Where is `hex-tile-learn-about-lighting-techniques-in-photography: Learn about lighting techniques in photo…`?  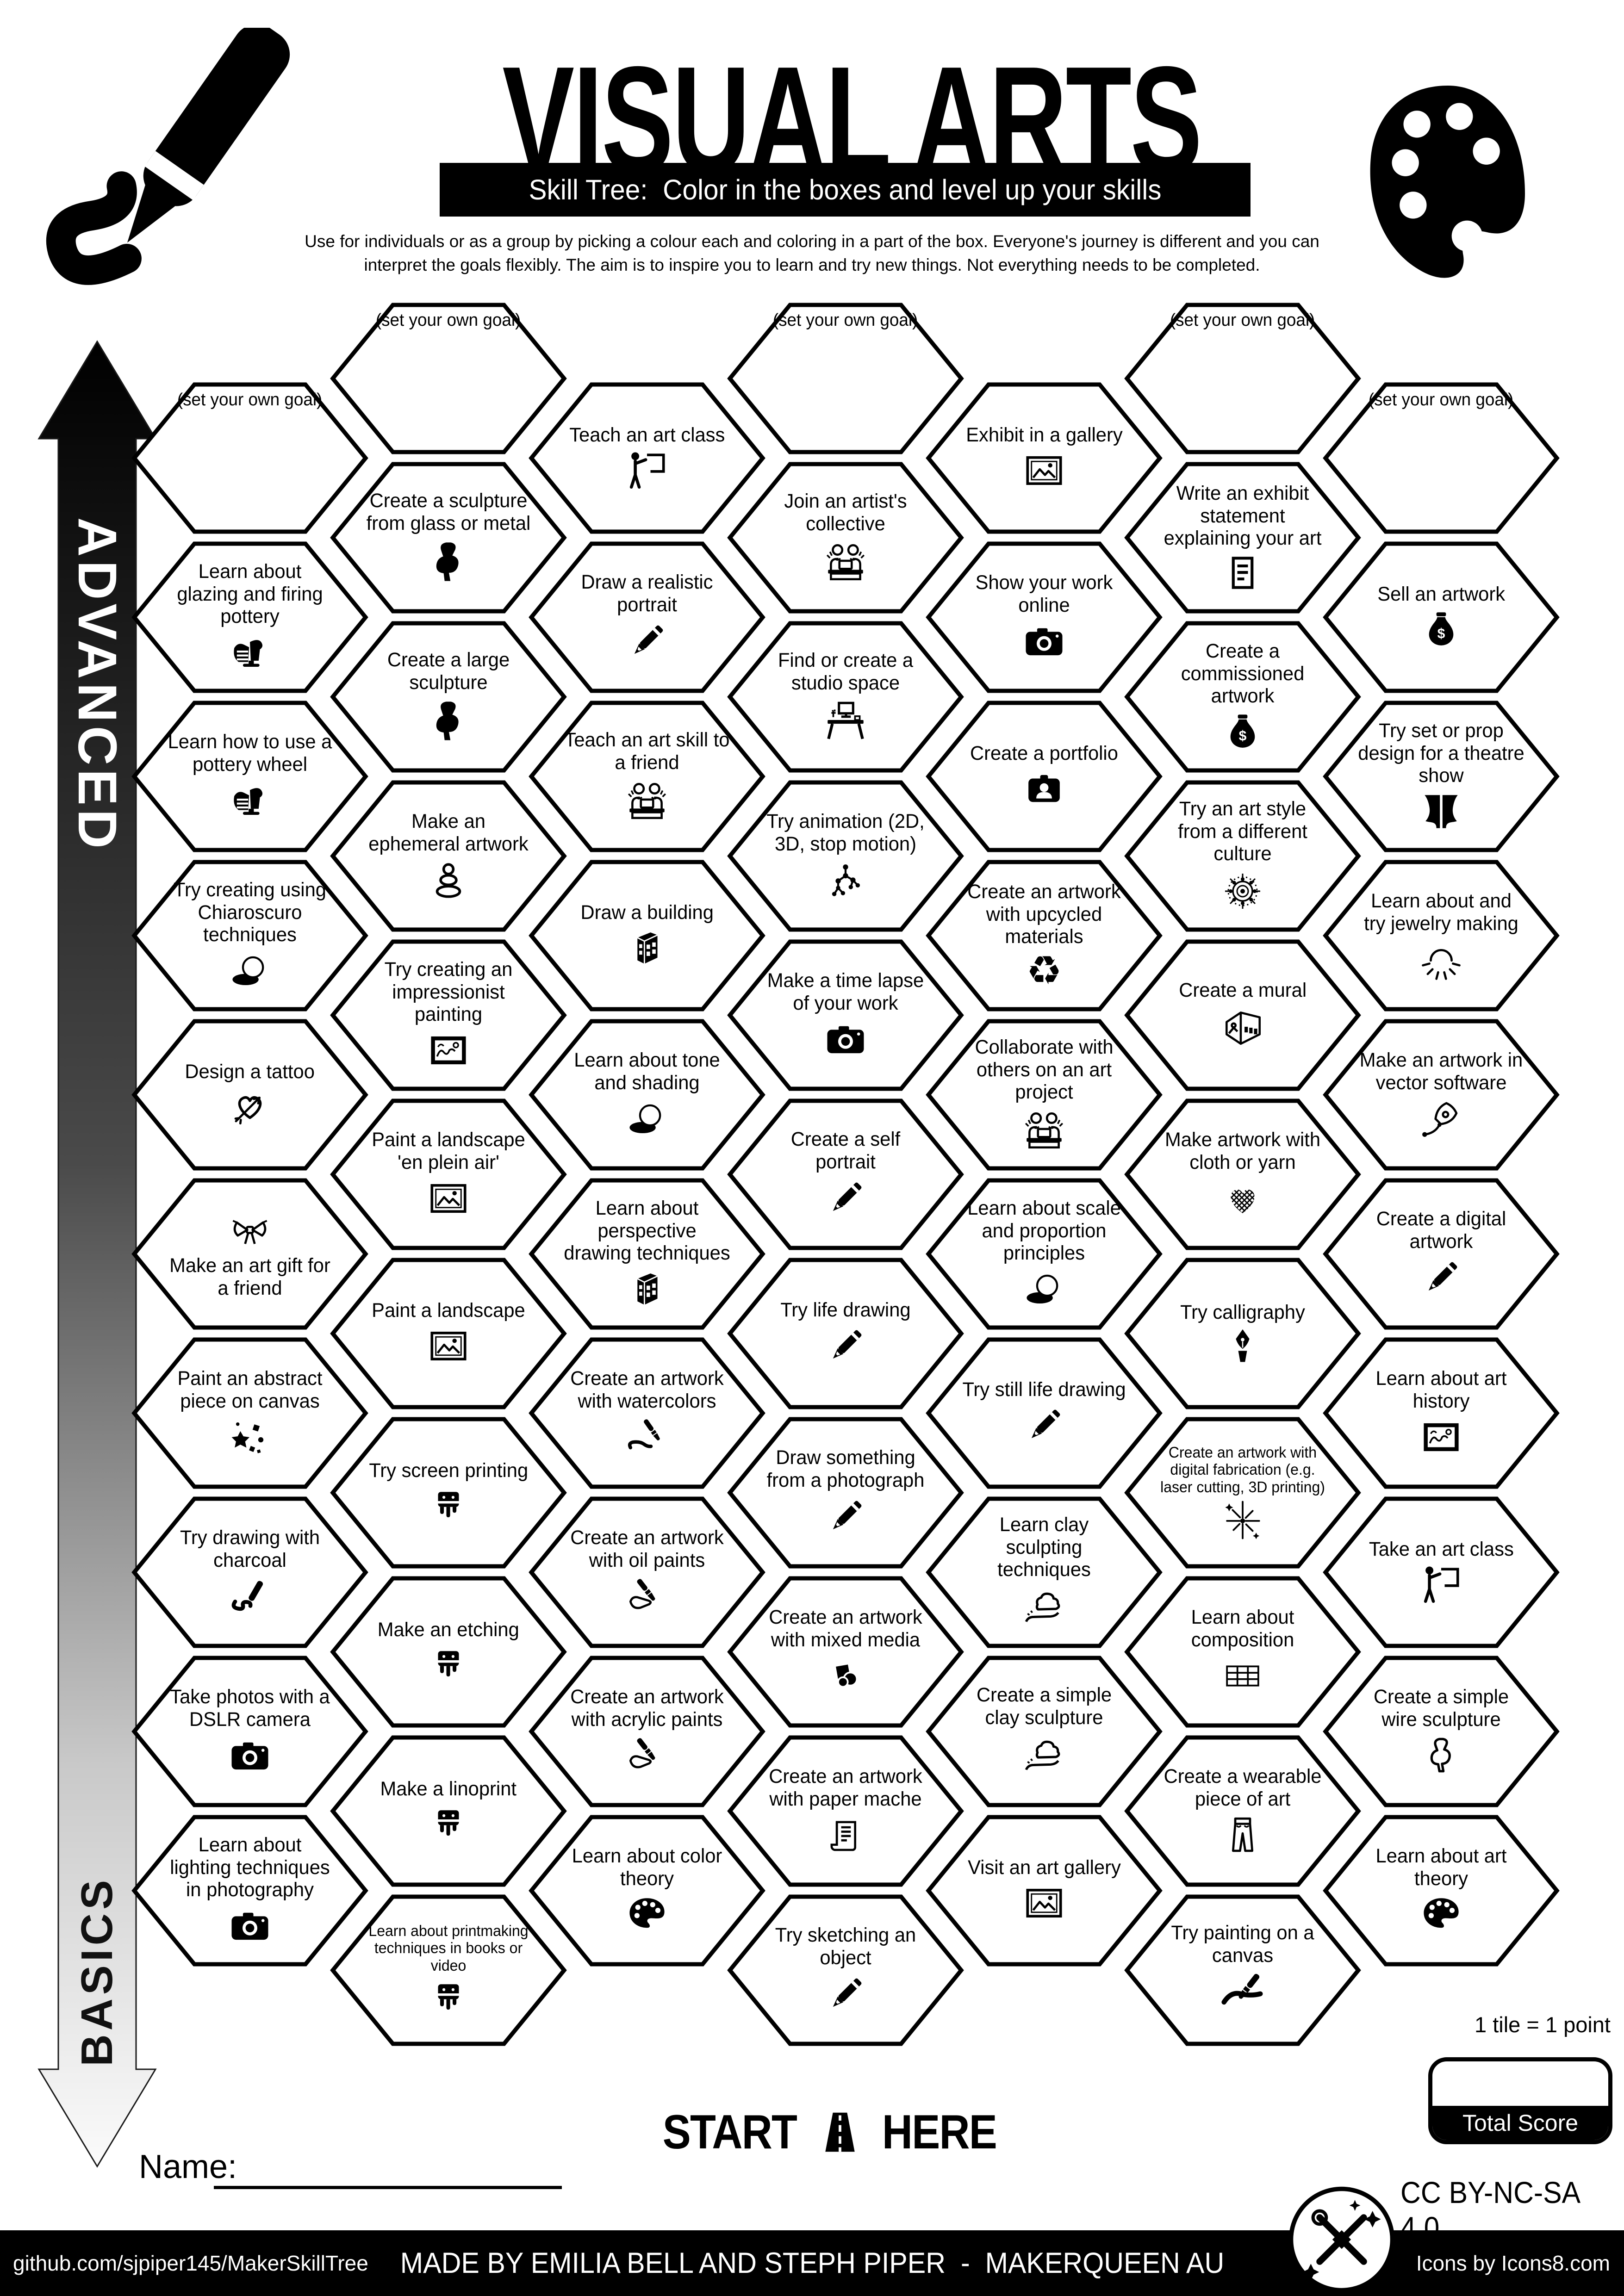
hex-tile-learn-about-lighting-techniques-in-photography: Learn about lighting techniques in photo… is located at coordinates (249, 1891).